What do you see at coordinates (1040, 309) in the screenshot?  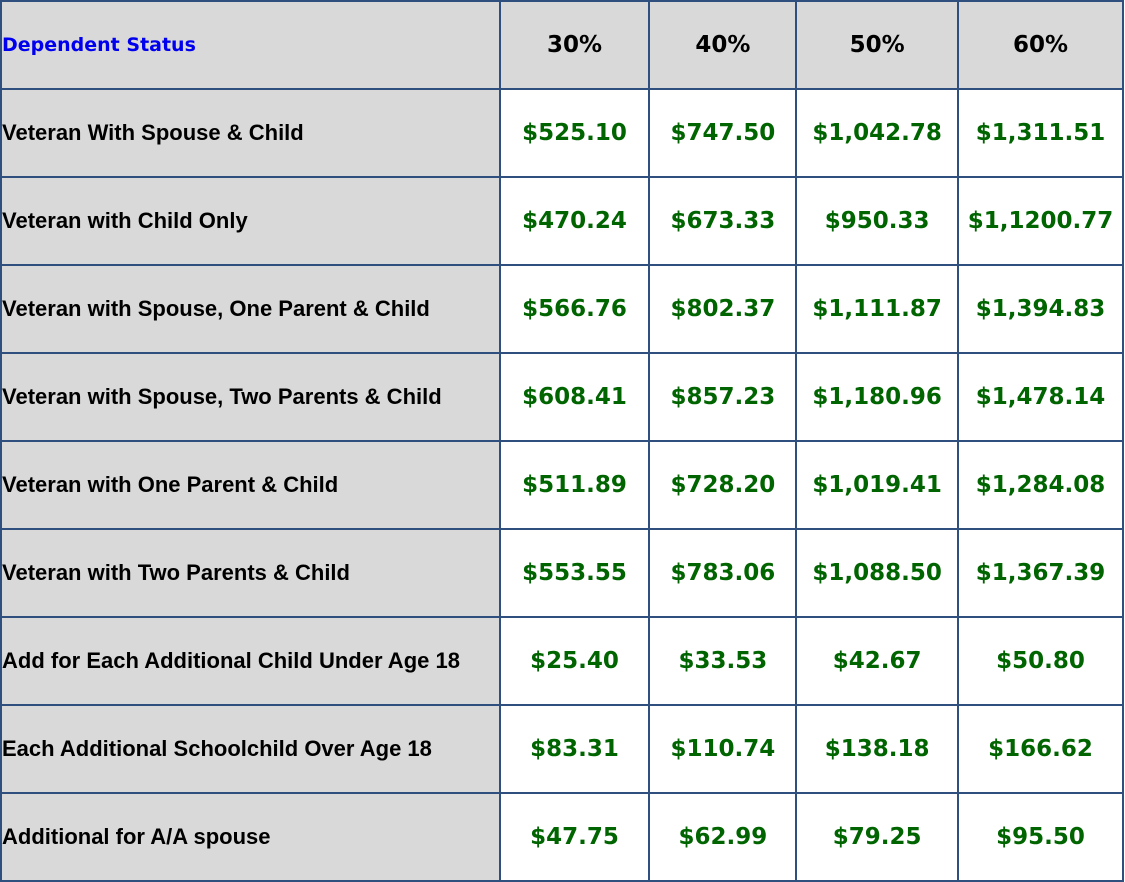 I see `rate-cell: $1,394.83` at bounding box center [1040, 309].